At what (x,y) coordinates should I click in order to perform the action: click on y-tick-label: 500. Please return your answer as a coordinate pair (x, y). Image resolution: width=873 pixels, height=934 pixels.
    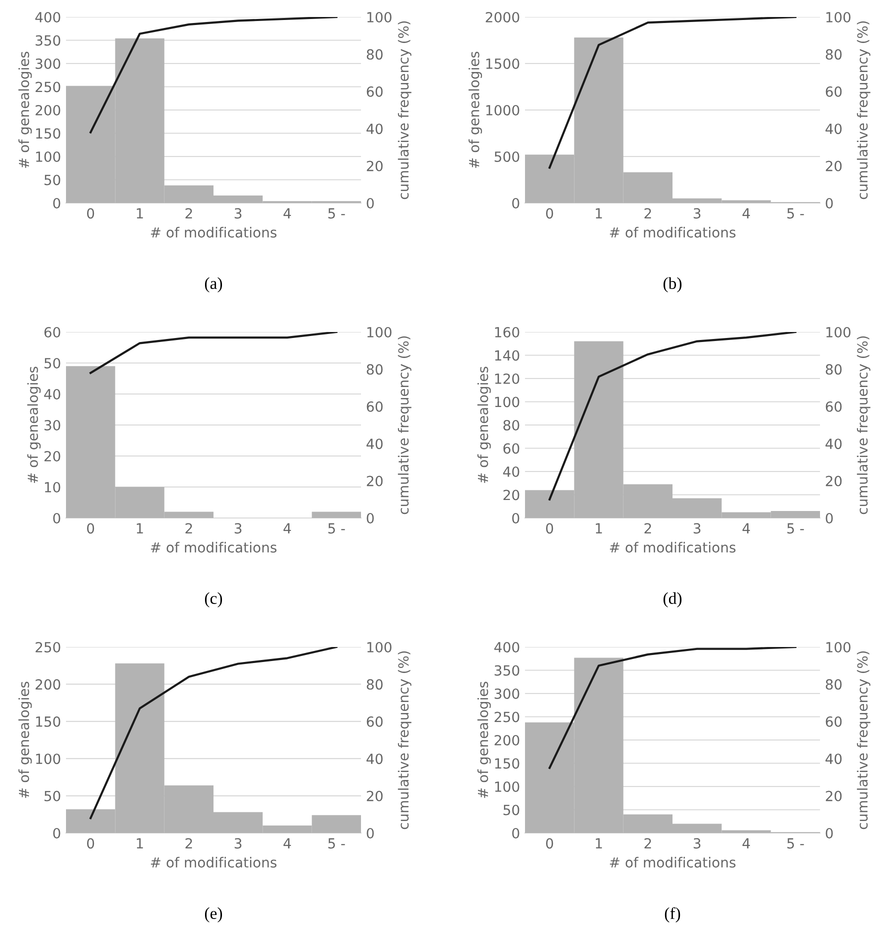
    Looking at the image, I should click on (507, 156).